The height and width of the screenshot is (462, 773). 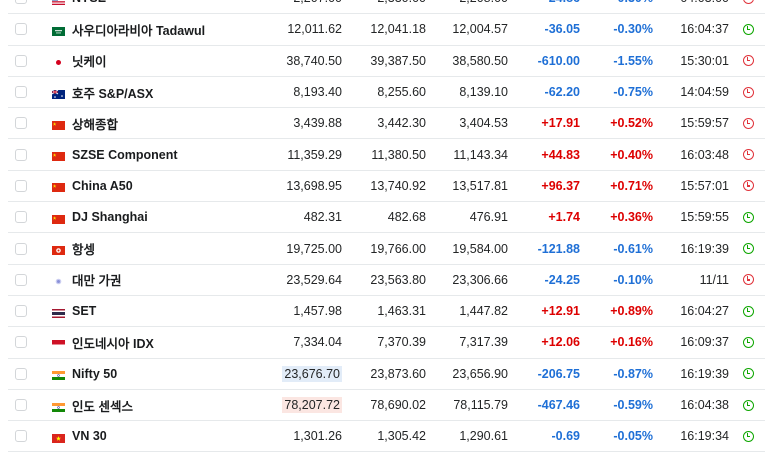 What do you see at coordinates (314, 154) in the screenshot?
I see `last-price: 11,359.29` at bounding box center [314, 154].